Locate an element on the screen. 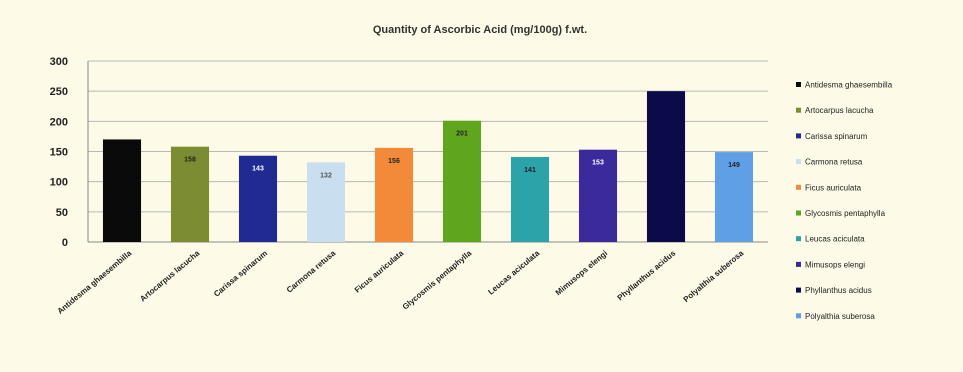 The height and width of the screenshot is (372, 963). legend-label: Artocarpus lacucha is located at coordinates (839, 110).